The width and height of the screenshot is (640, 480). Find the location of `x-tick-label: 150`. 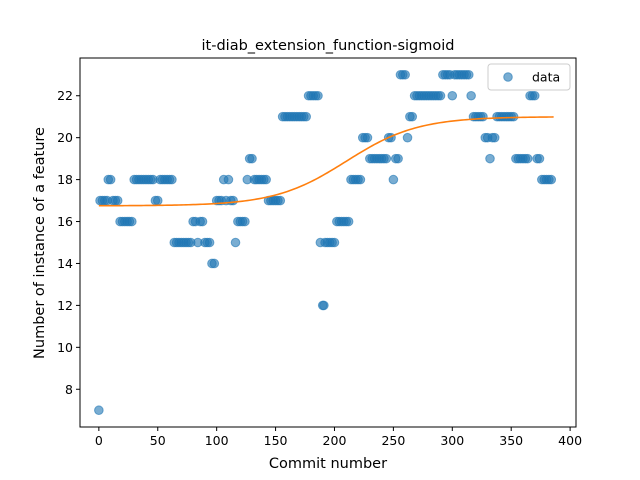

x-tick-label: 150 is located at coordinates (276, 440).